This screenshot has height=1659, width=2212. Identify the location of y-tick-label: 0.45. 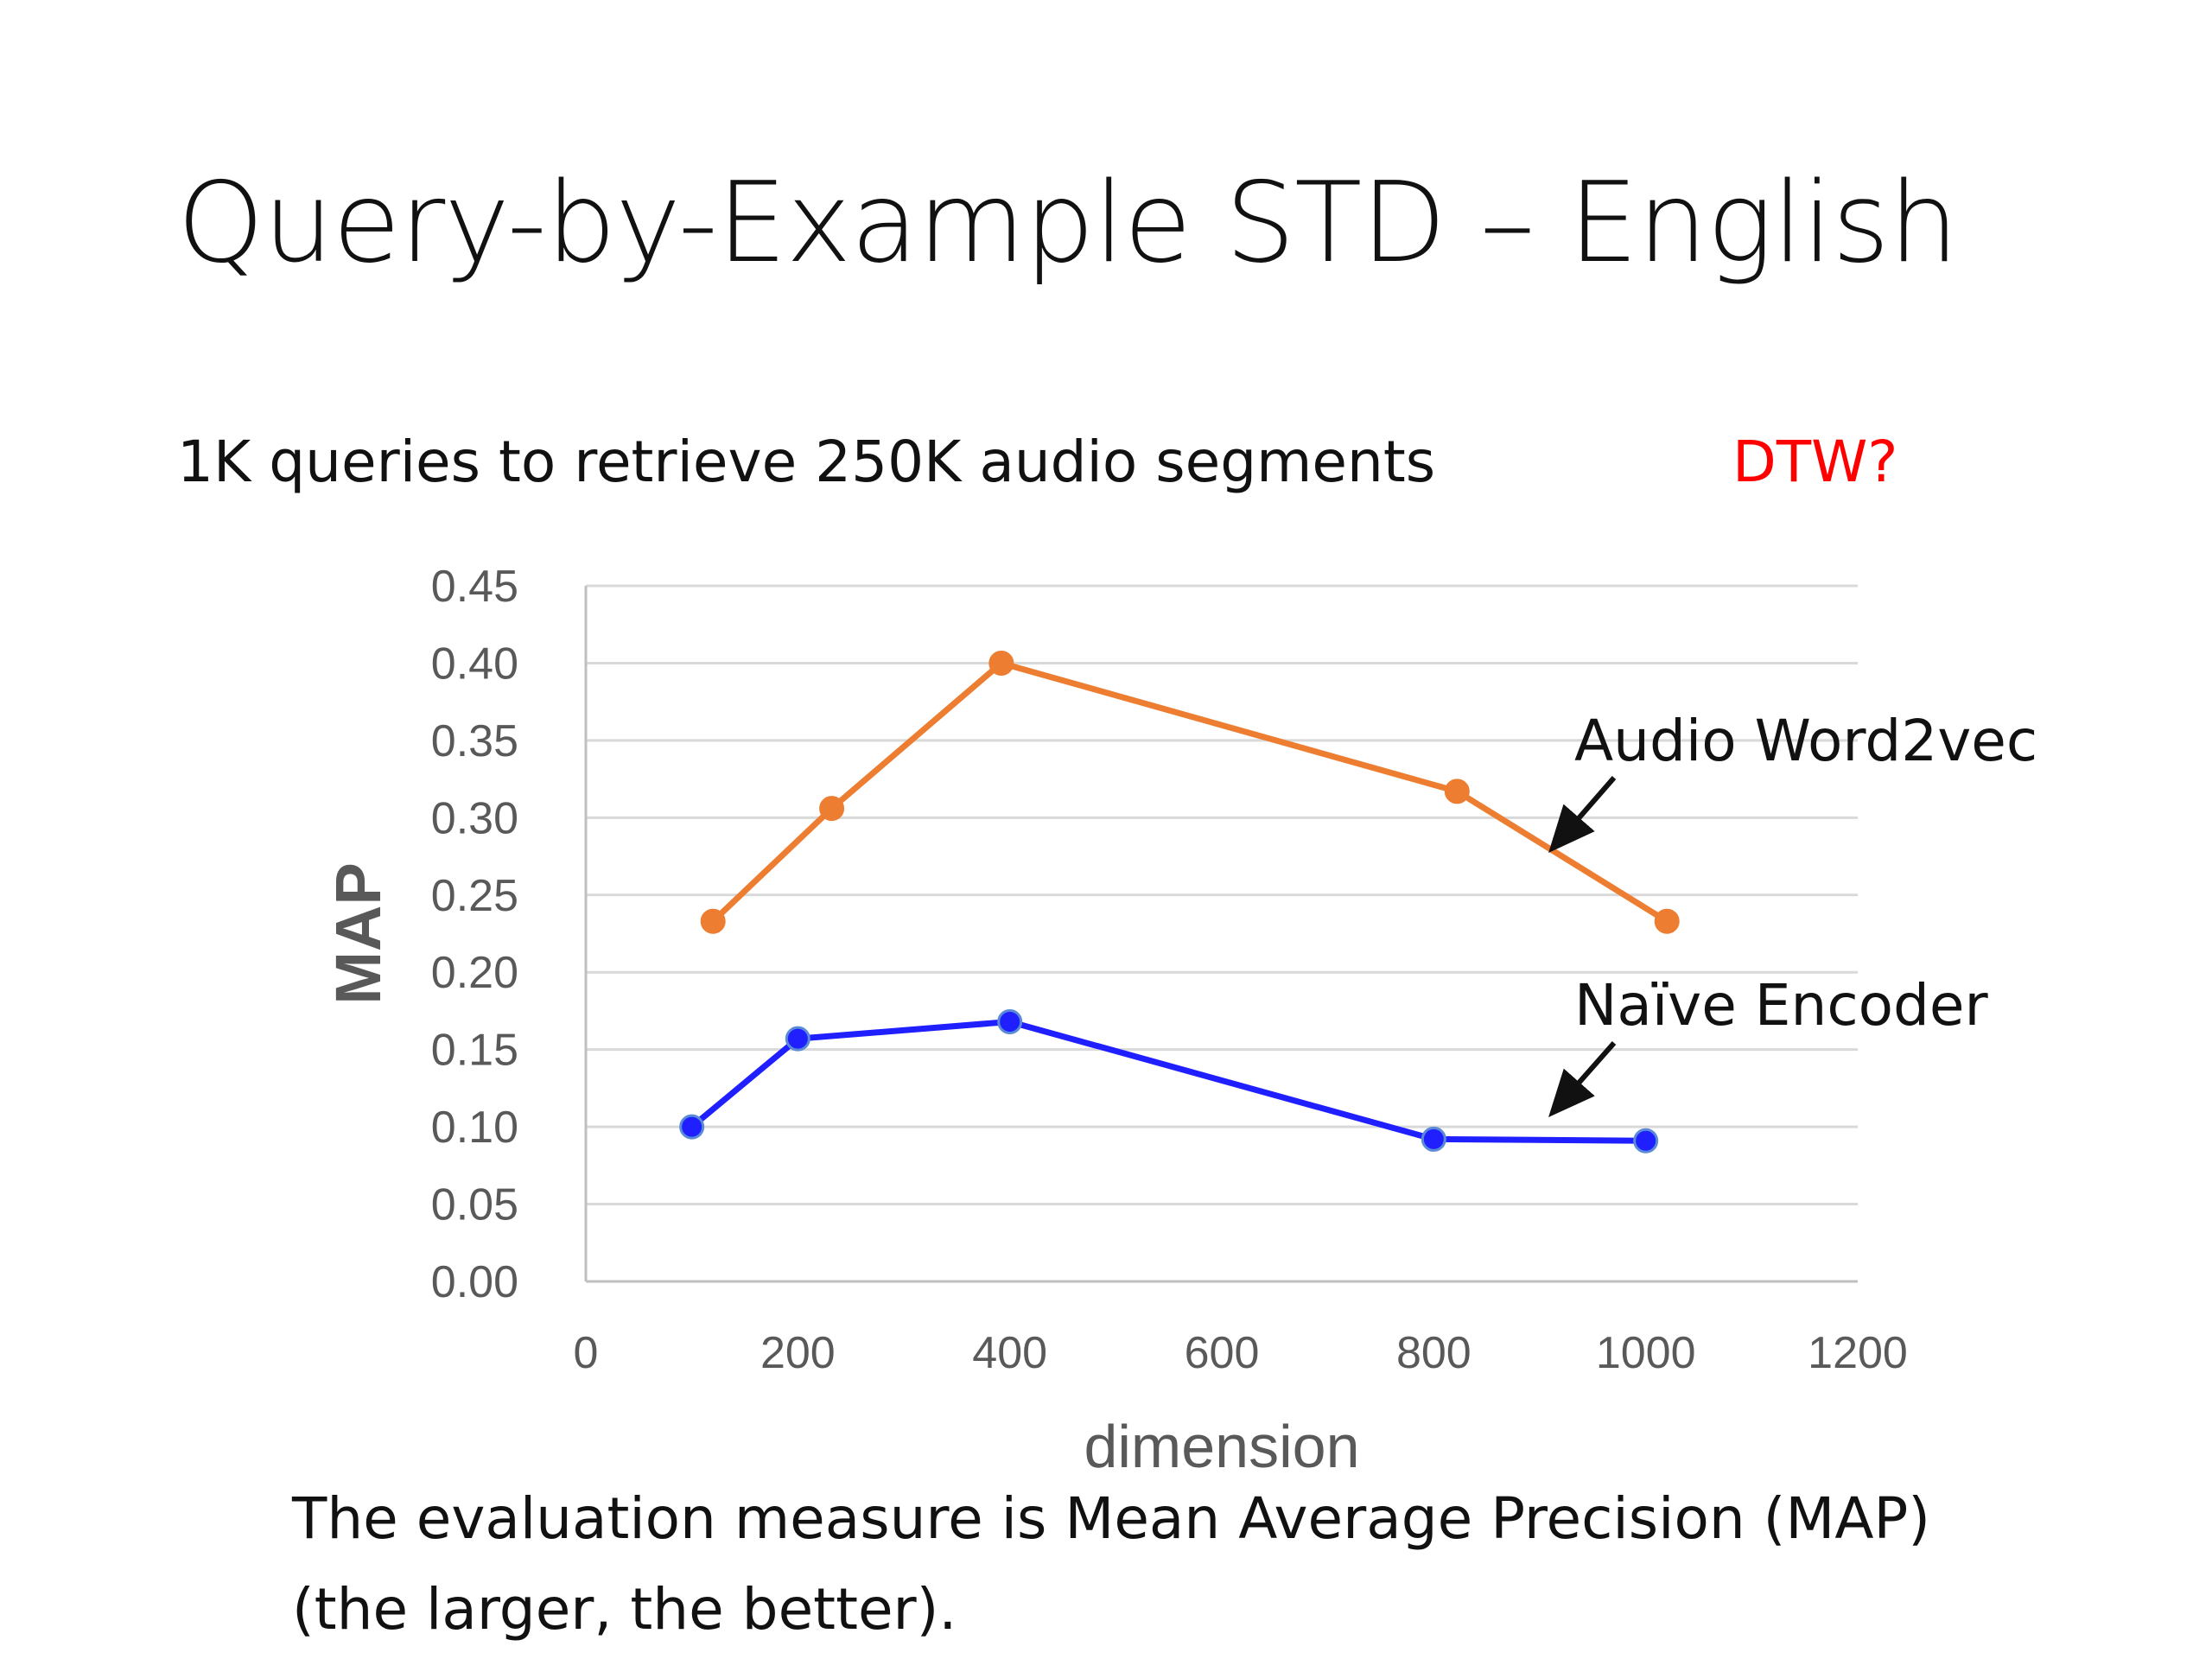
(475, 587).